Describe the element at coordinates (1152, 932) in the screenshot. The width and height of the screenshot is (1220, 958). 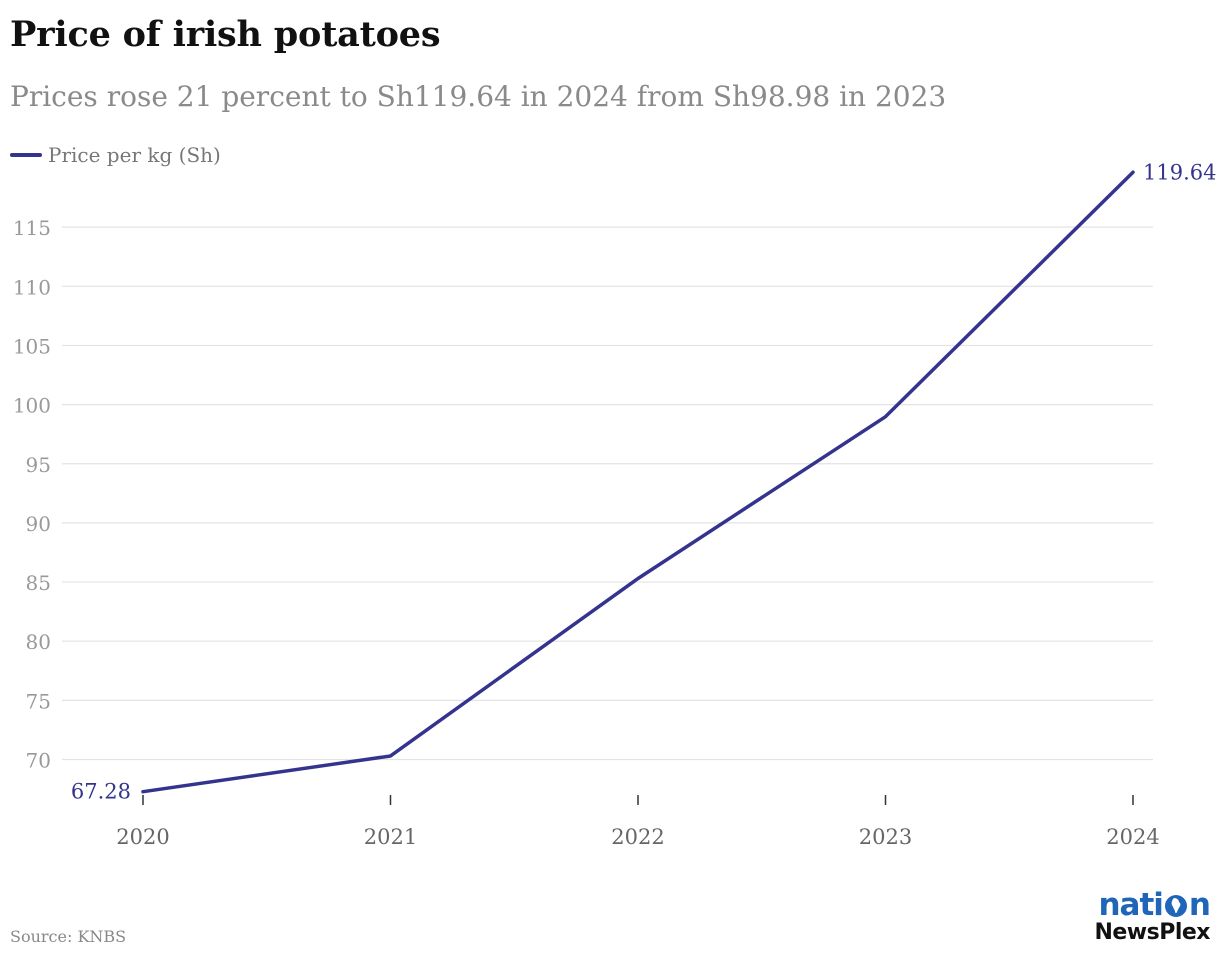
I see `logo-newsplex: NewsPlex` at that location.